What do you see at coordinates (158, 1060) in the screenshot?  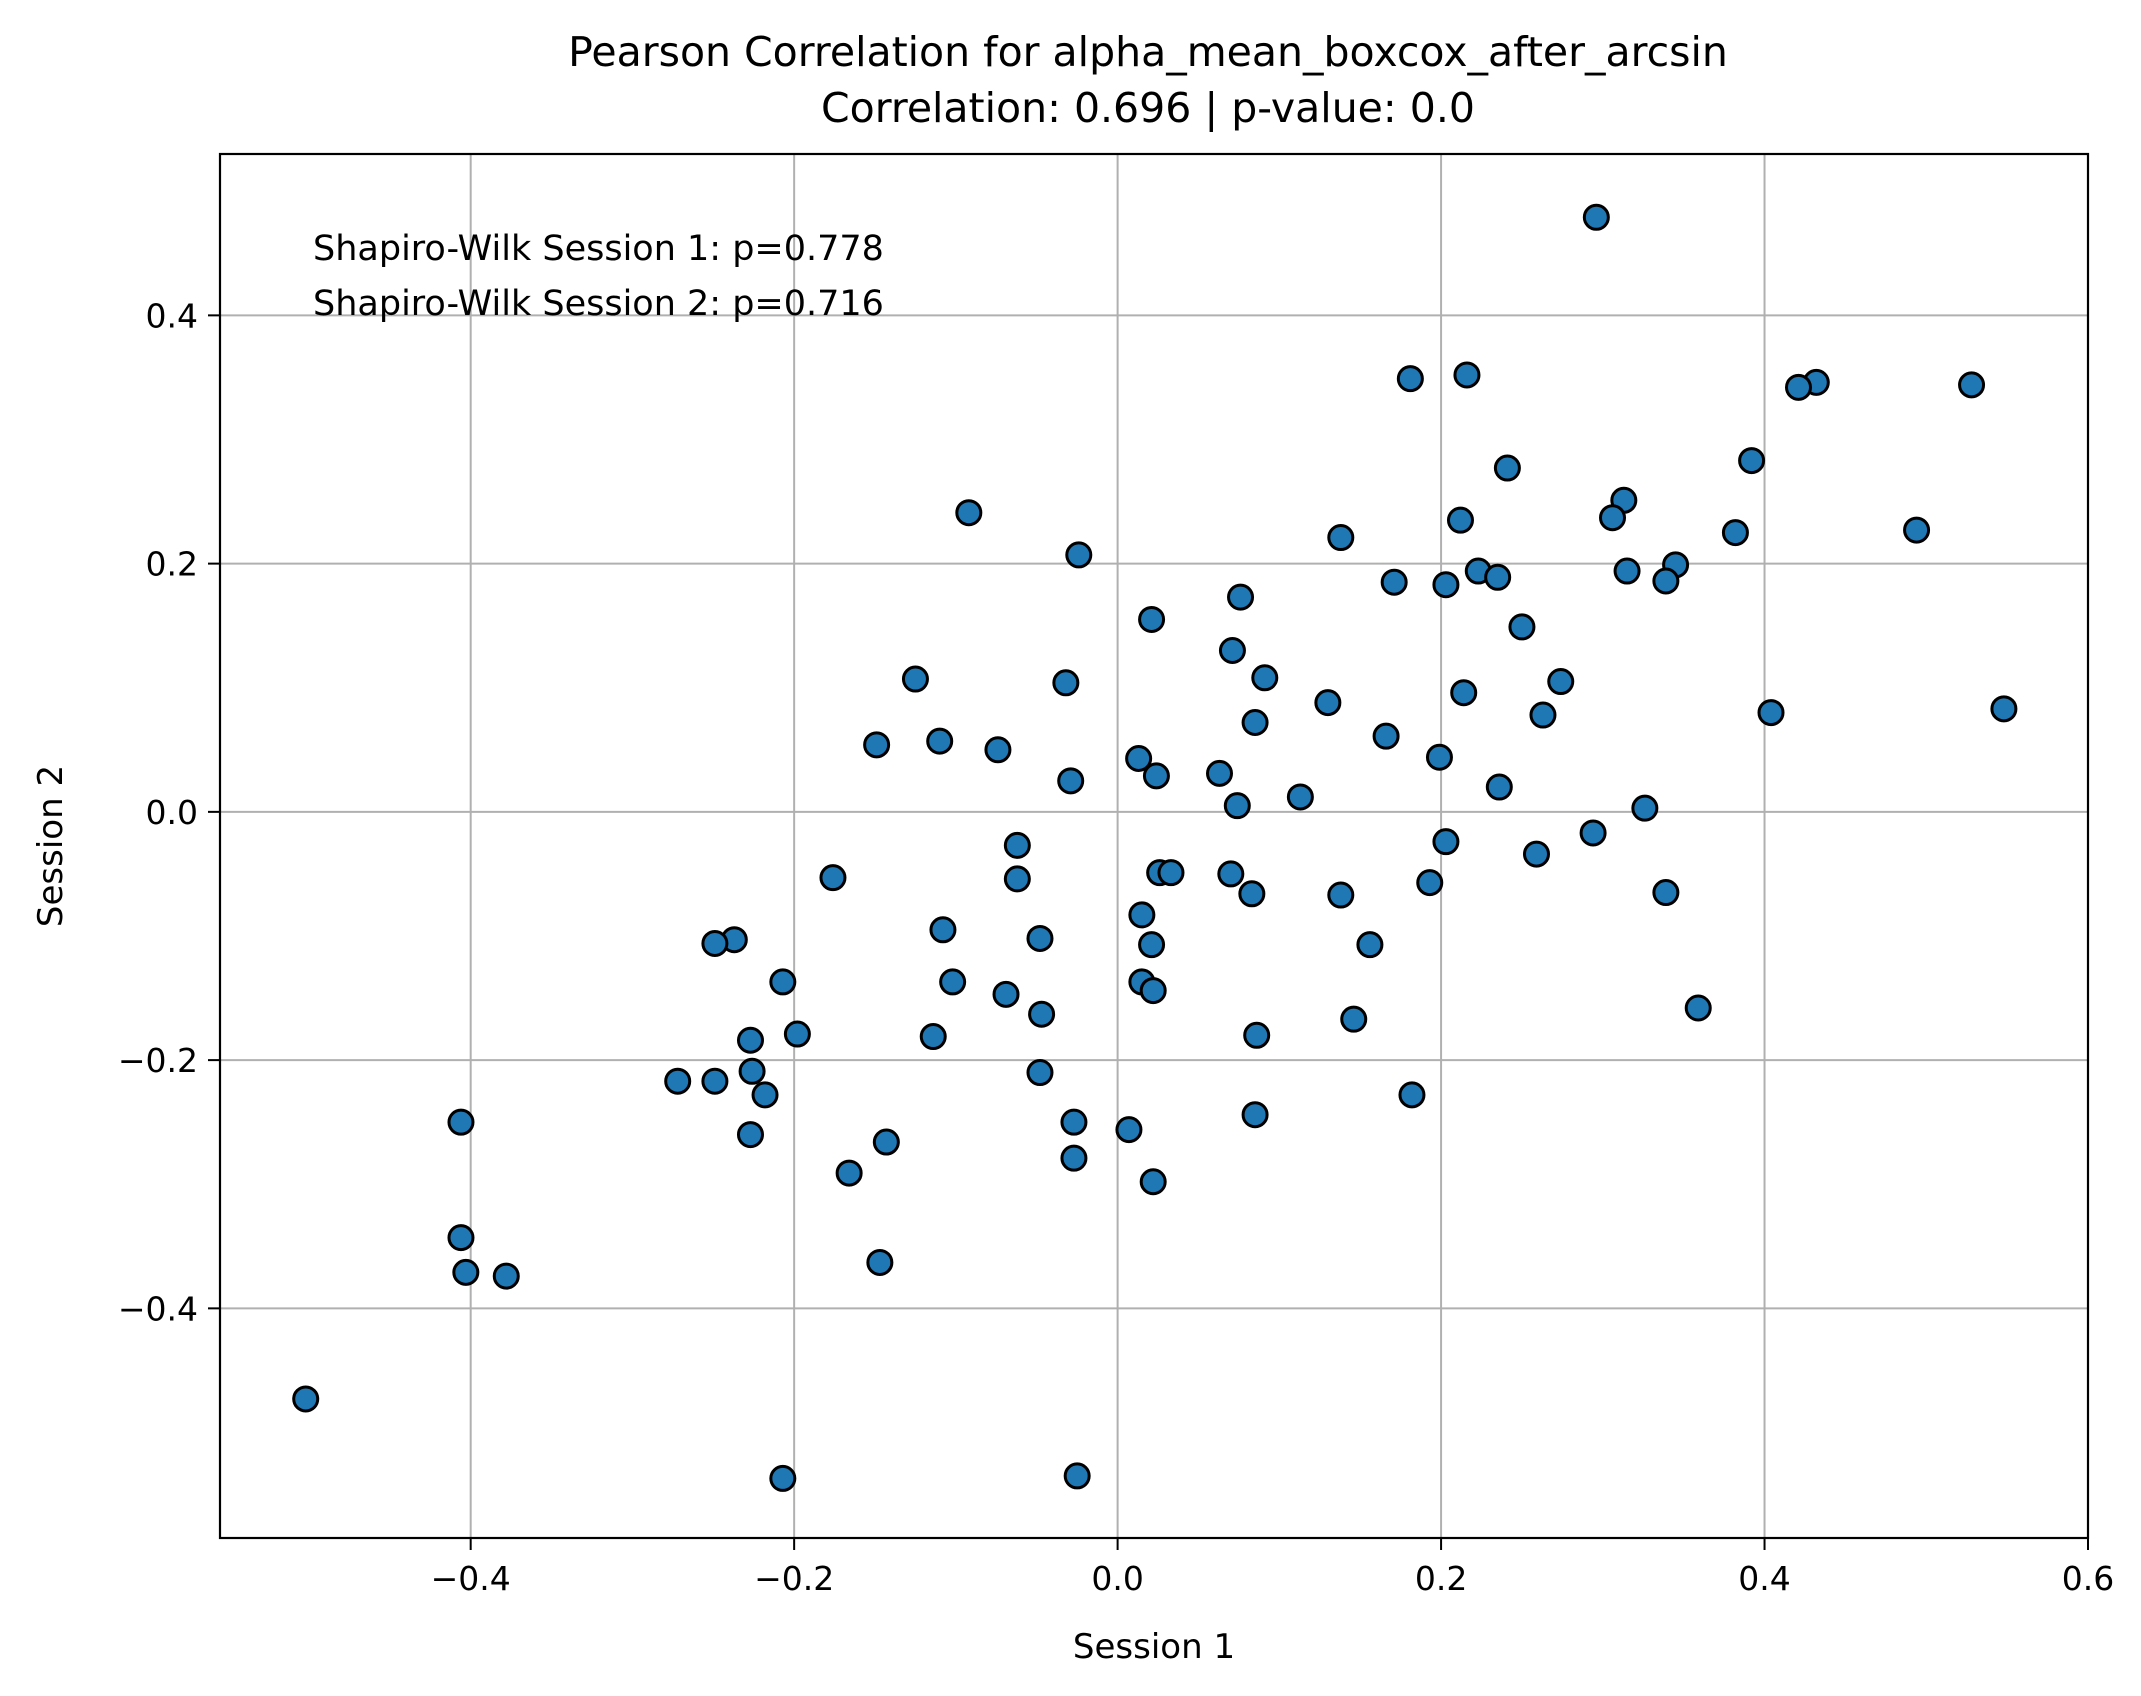 I see `y-tick-label: −0.2` at bounding box center [158, 1060].